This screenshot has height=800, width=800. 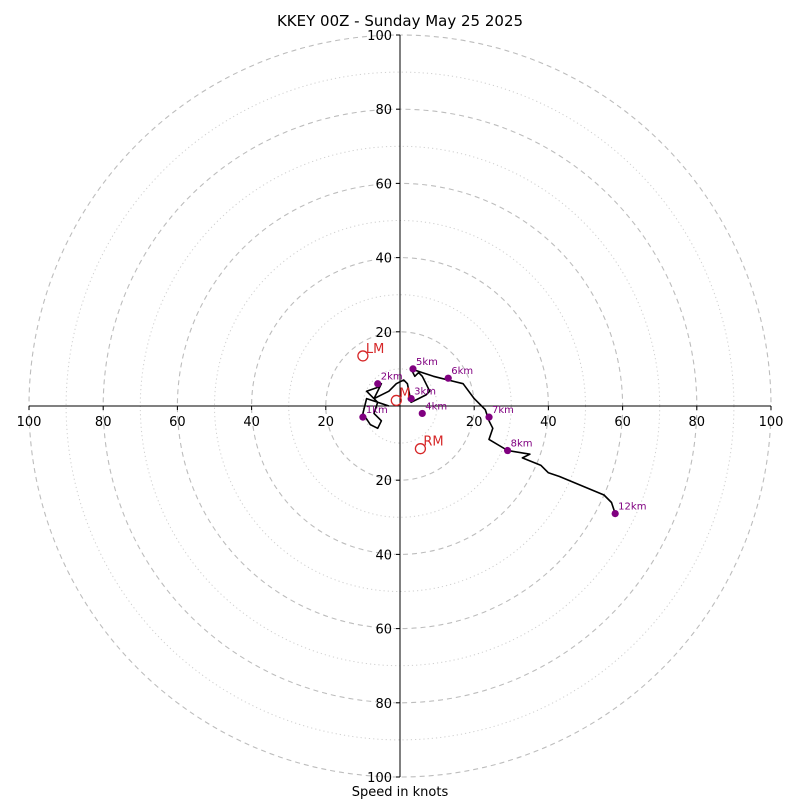 I want to click on y-tick-label-bottom-60: 60, so click(x=383, y=630).